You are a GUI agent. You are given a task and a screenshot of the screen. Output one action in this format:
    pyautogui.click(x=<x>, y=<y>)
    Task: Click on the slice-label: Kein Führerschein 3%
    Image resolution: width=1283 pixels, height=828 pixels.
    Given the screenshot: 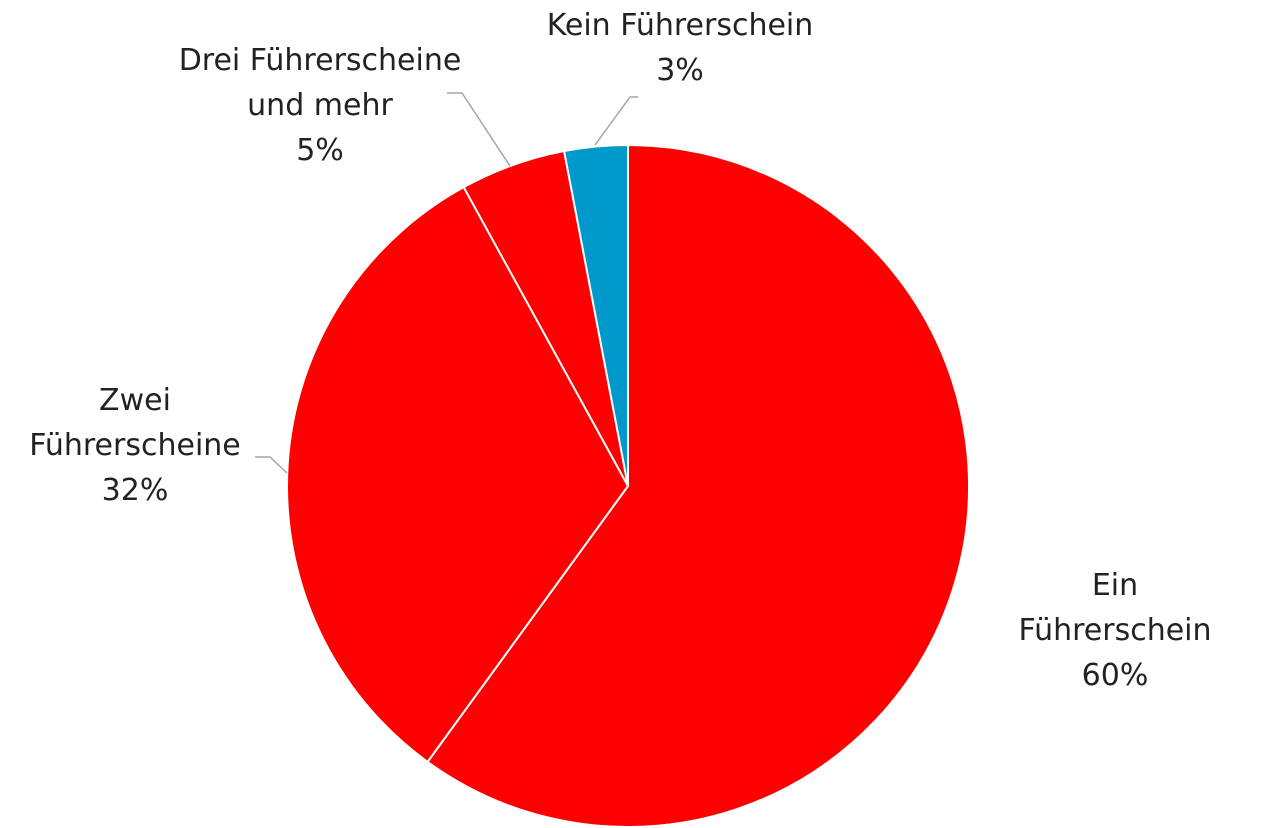 What is the action you would take?
    pyautogui.click(x=680, y=48)
    